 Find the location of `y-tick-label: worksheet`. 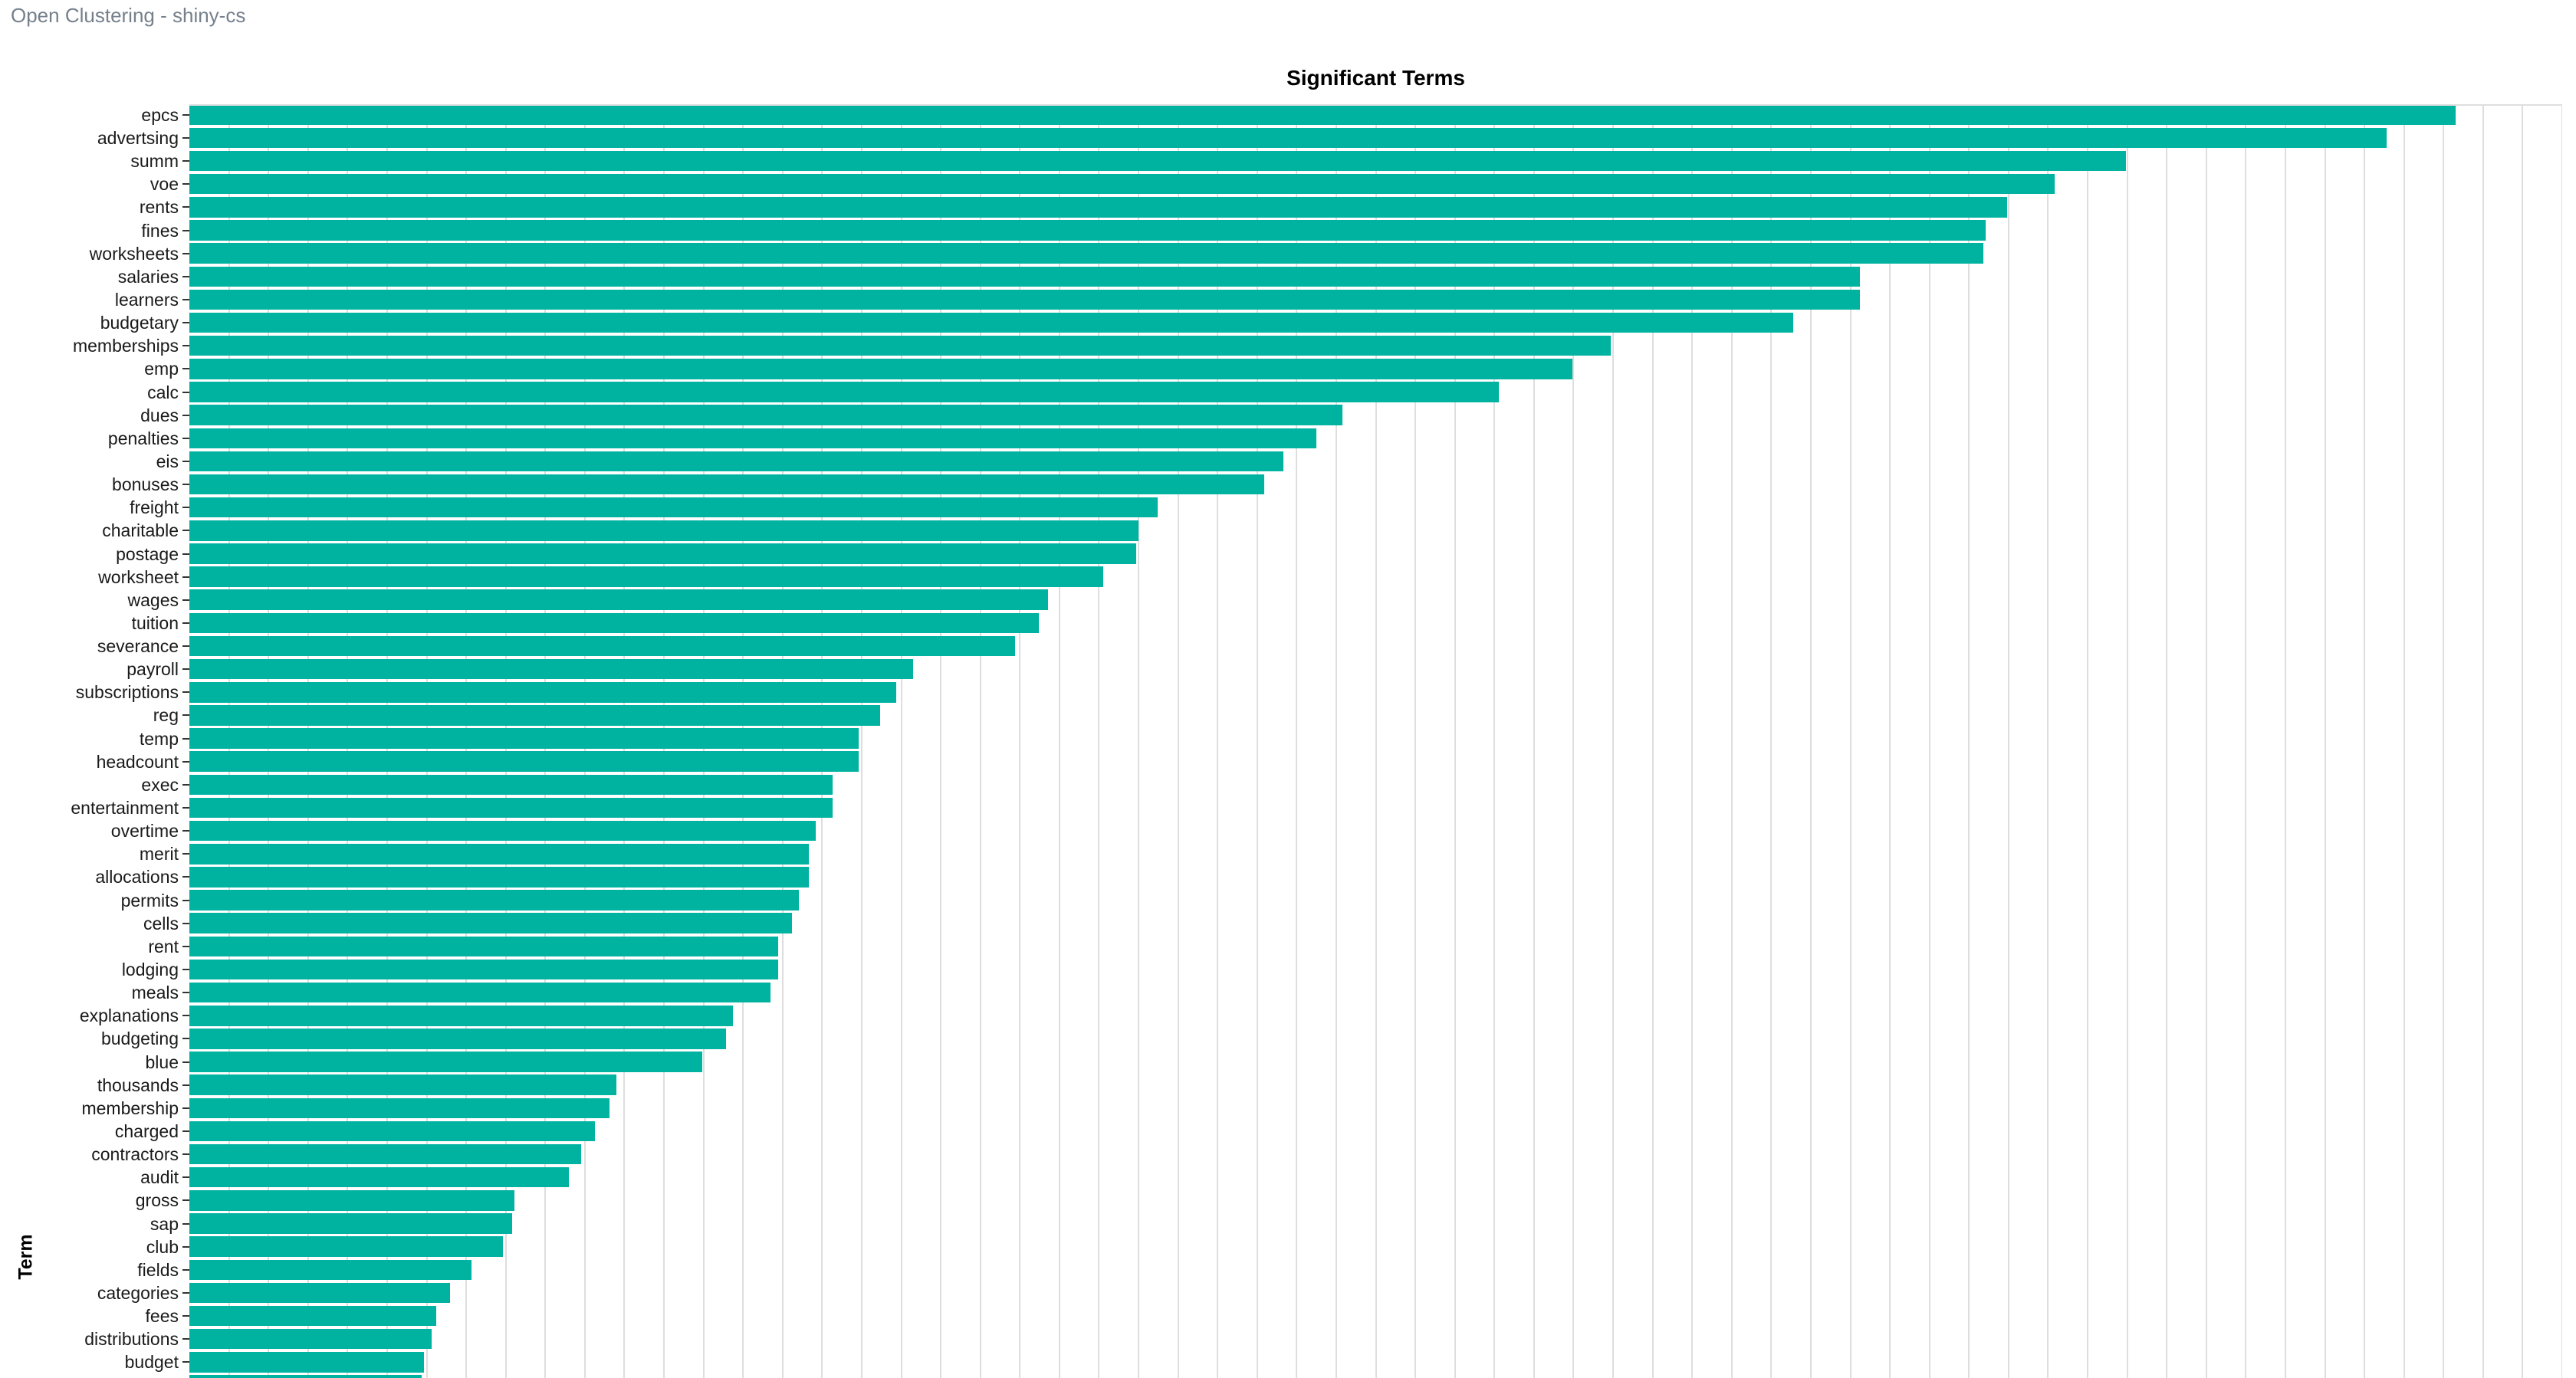

y-tick-label: worksheet is located at coordinates (138, 576).